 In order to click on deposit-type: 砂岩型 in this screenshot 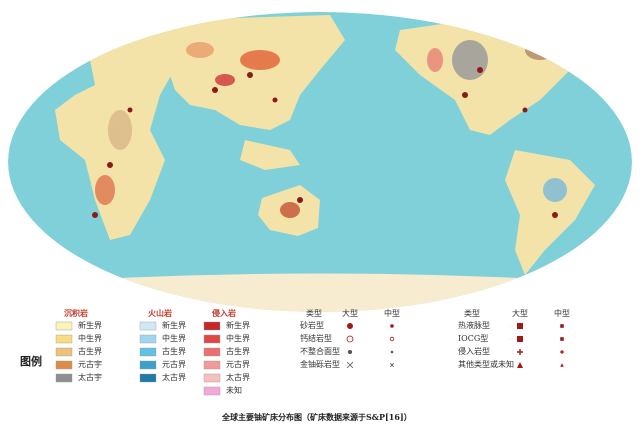, I will do `click(312, 325)`.